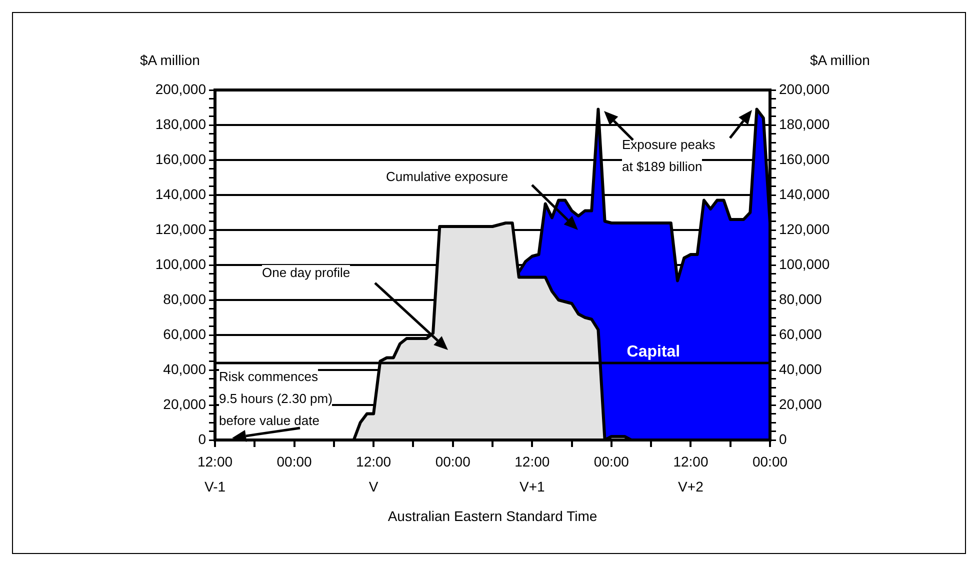 The image size is (977, 569). What do you see at coordinates (804, 194) in the screenshot?
I see `y2-tick-label: 140,000` at bounding box center [804, 194].